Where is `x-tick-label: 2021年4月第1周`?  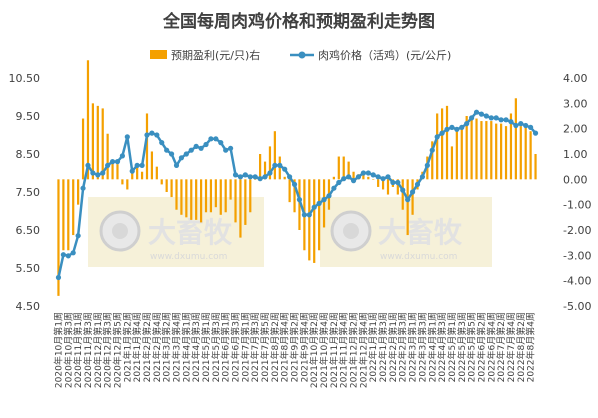 x-tick-label: 2021年4月第1周 is located at coordinates (186, 347).